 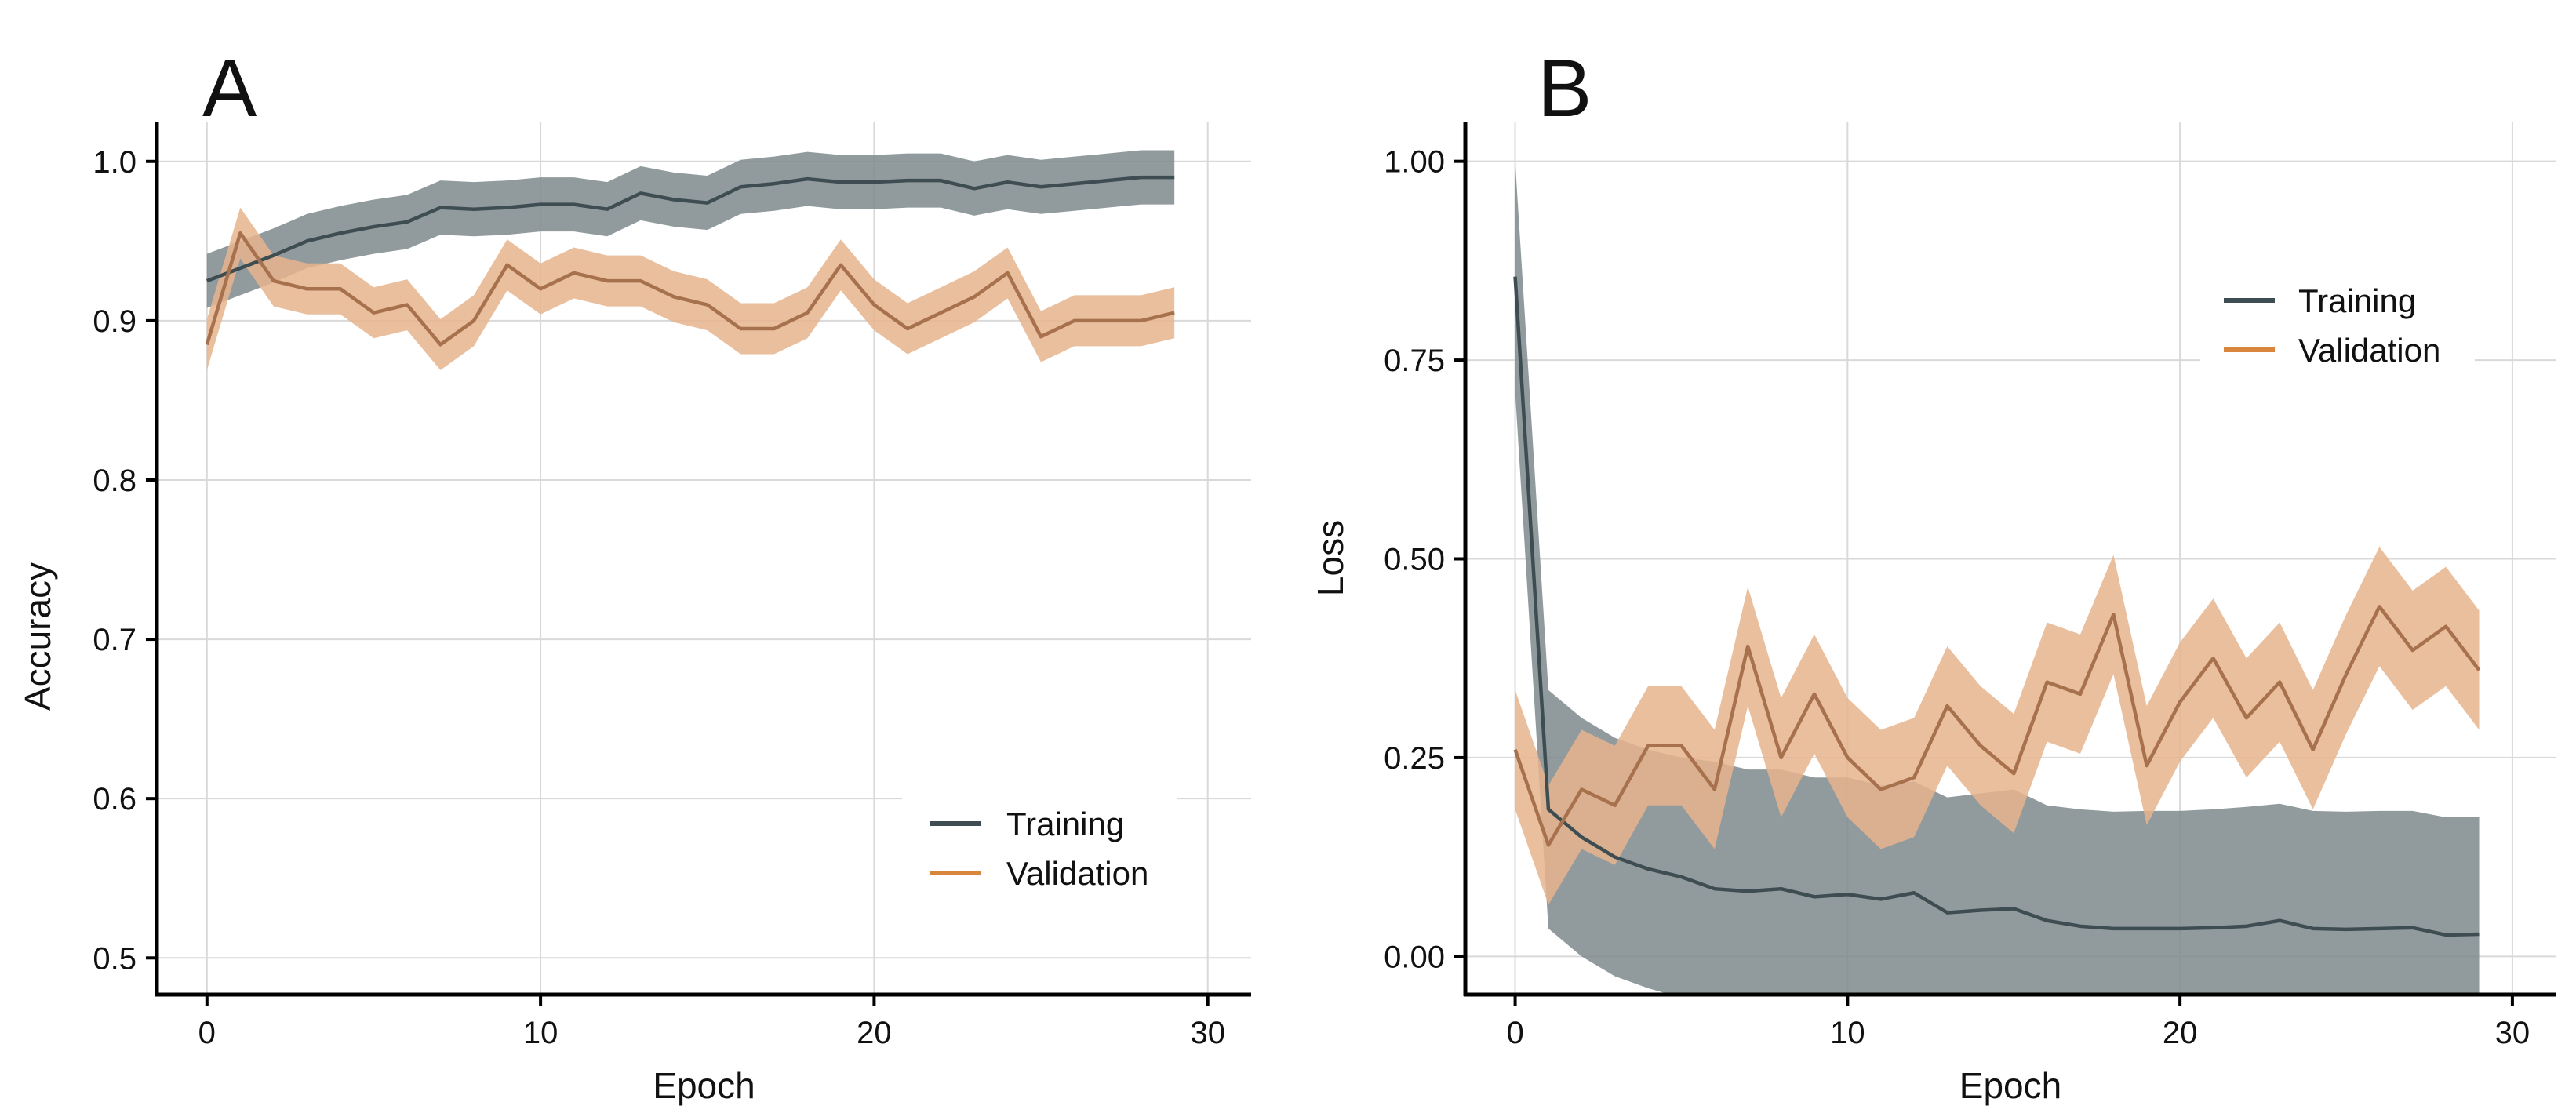 What do you see at coordinates (1414, 758) in the screenshot?
I see `y-tick-label: 0.25` at bounding box center [1414, 758].